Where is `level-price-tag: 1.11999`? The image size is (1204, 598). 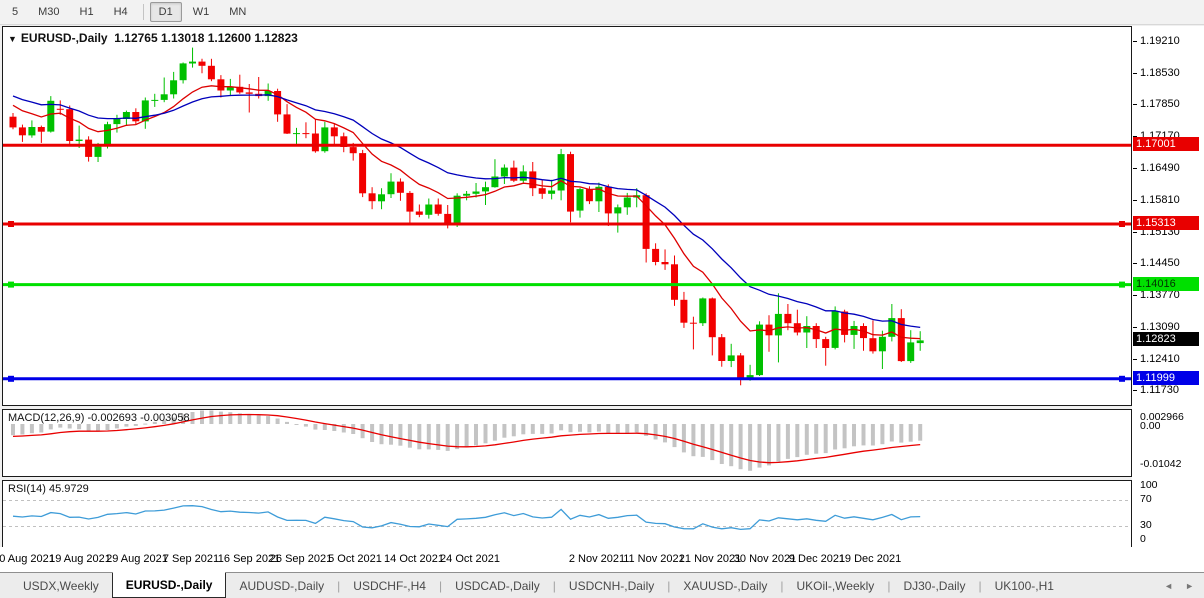 level-price-tag: 1.11999 is located at coordinates (1166, 378).